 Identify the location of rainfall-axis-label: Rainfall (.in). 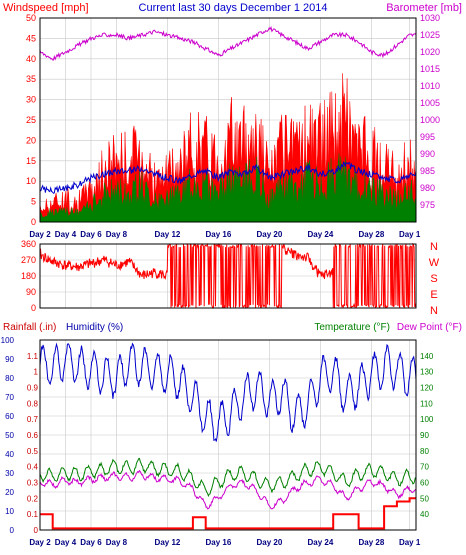
(29, 327).